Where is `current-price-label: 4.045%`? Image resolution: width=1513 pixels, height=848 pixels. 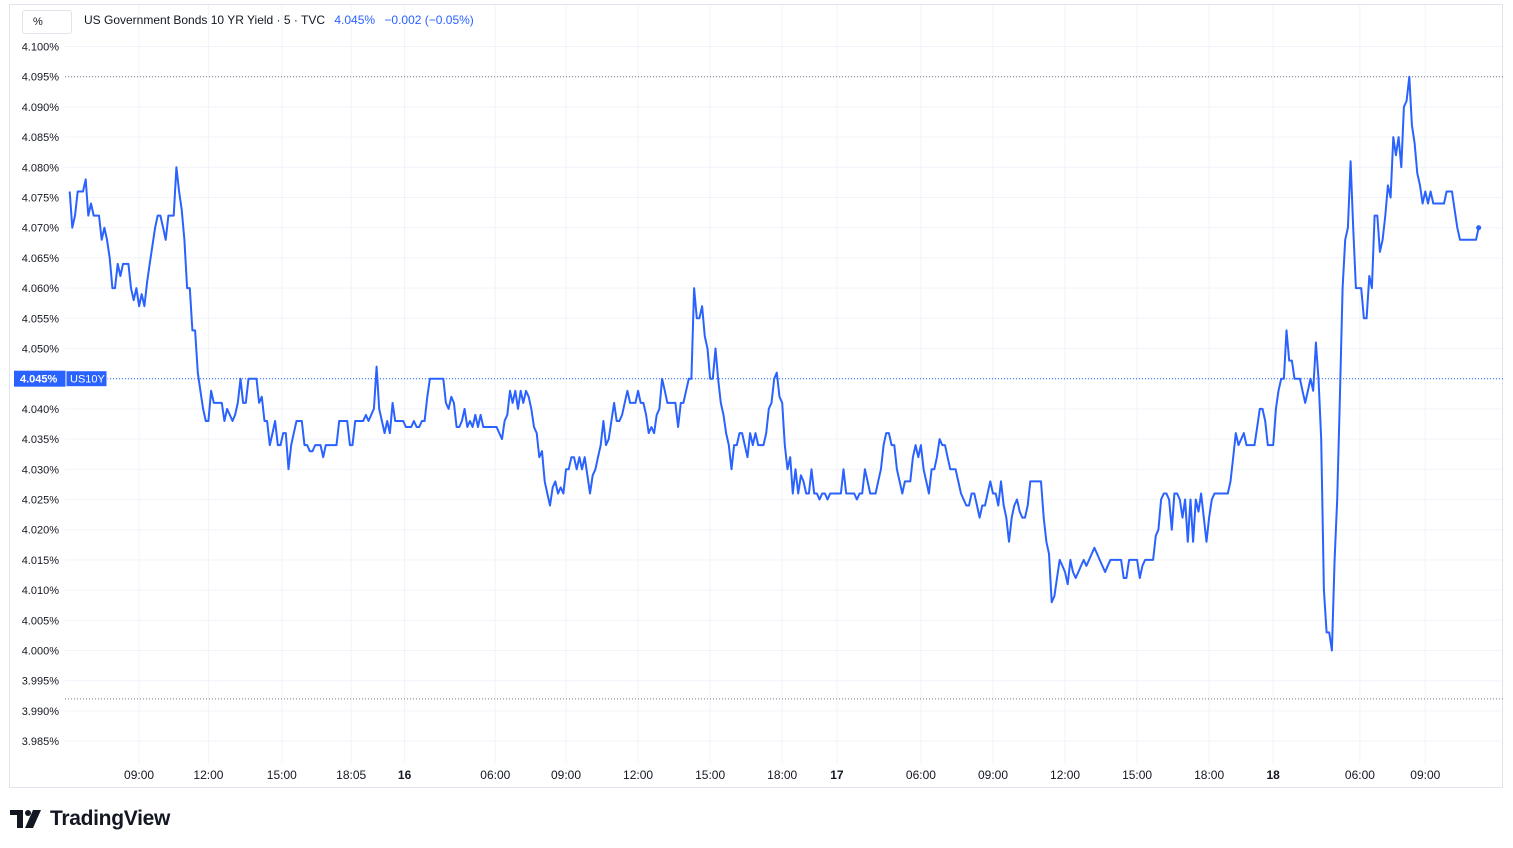 current-price-label: 4.045% is located at coordinates (39, 380).